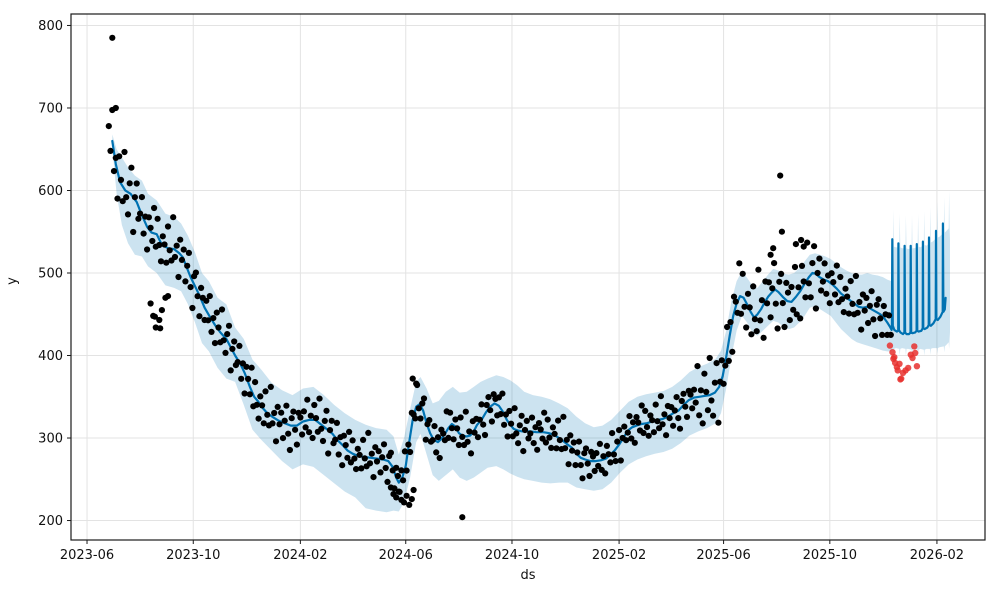 This screenshot has width=1000, height=604. Describe the element at coordinates (50, 439) in the screenshot. I see `y-tick-label: 300` at that location.